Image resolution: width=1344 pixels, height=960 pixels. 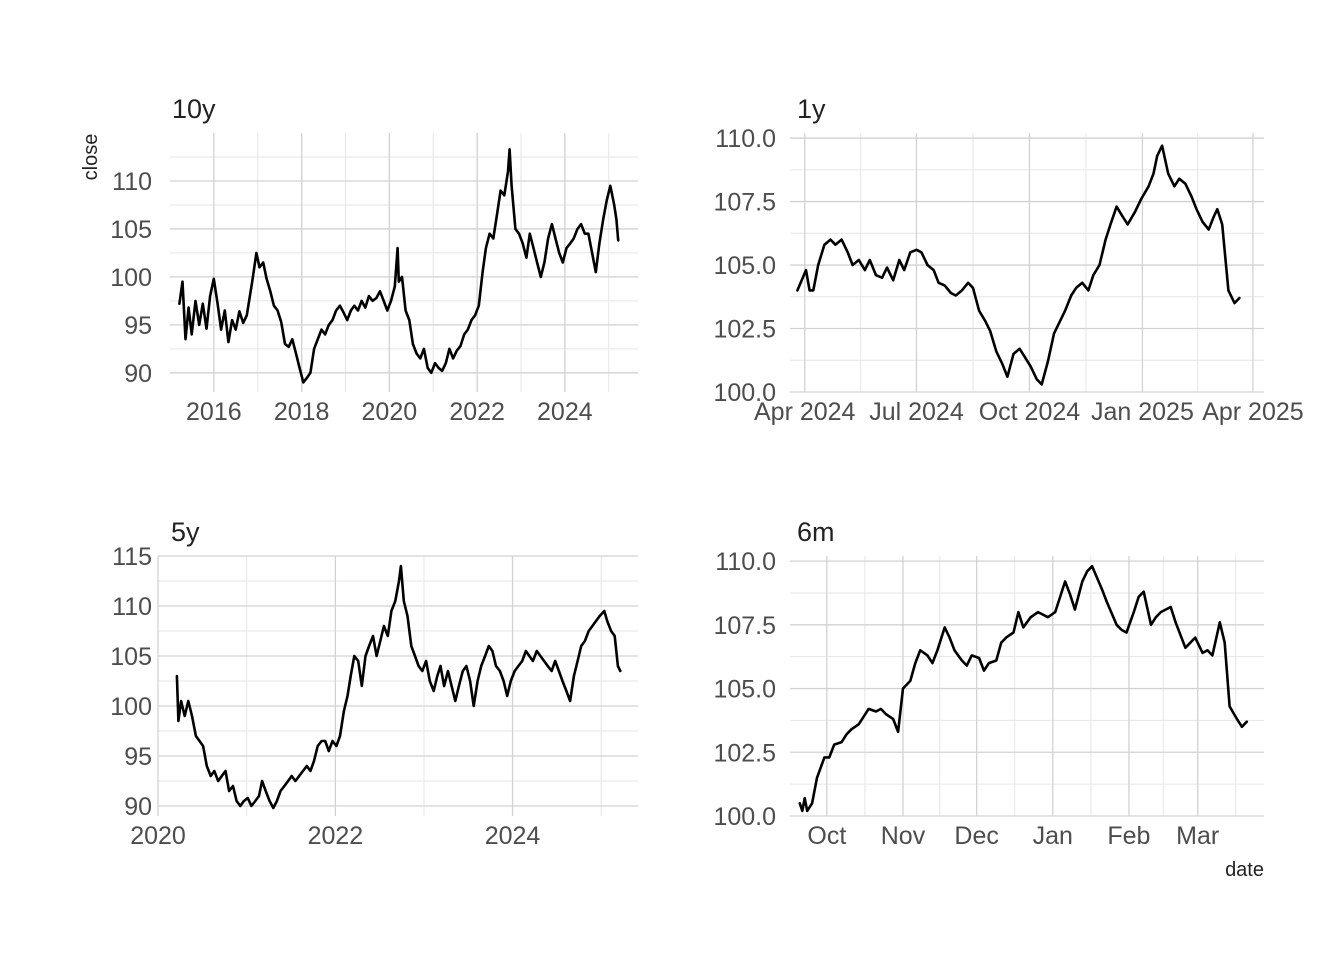 I want to click on x-tick-label: Mar, so click(x=1197, y=836).